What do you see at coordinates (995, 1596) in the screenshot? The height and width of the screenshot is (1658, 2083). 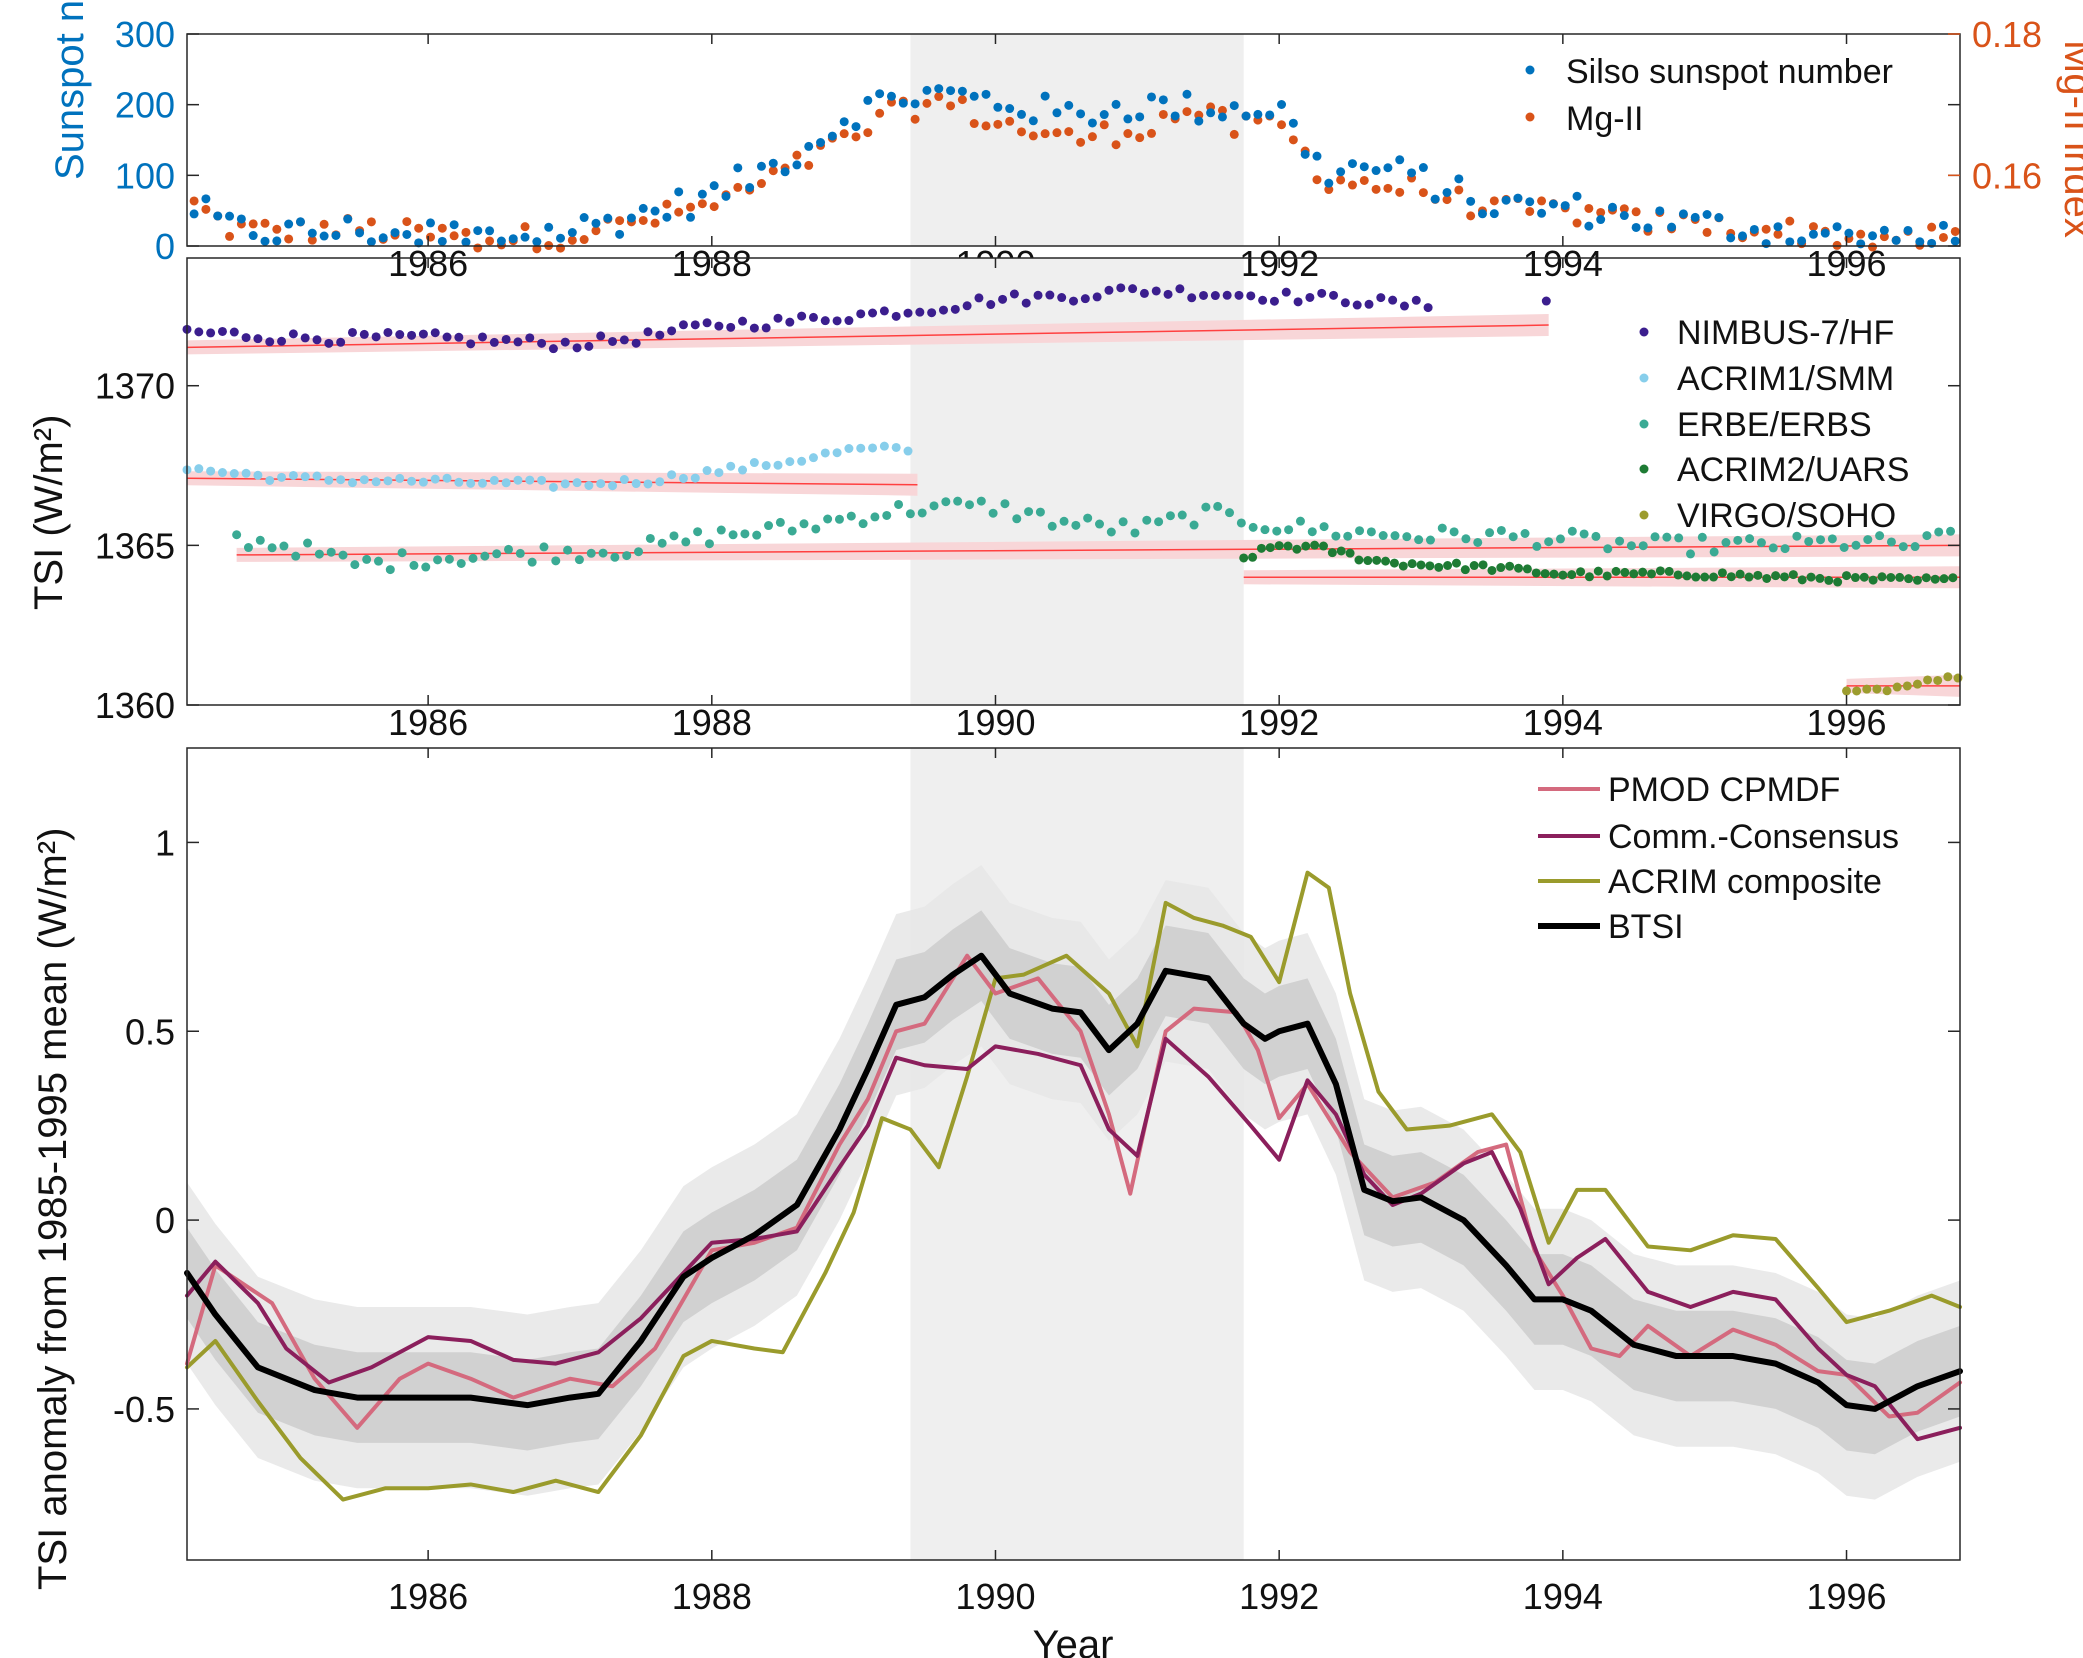 I see `x-tick-label: 1990` at bounding box center [995, 1596].